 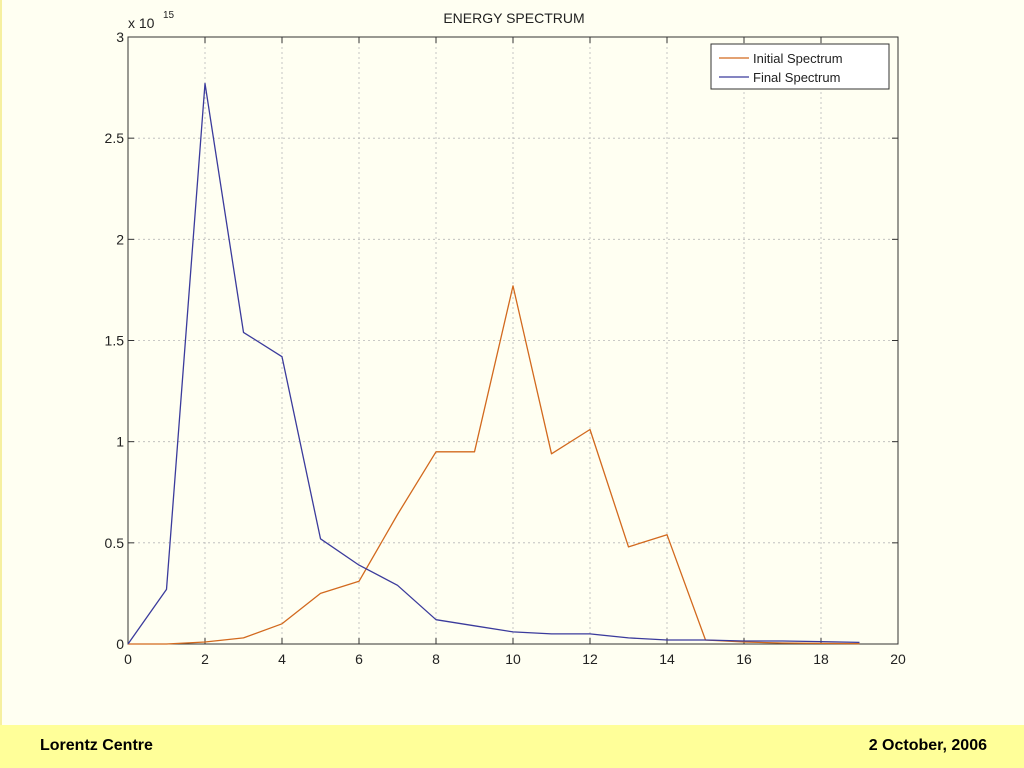 I want to click on legend-box, so click(x=800, y=66).